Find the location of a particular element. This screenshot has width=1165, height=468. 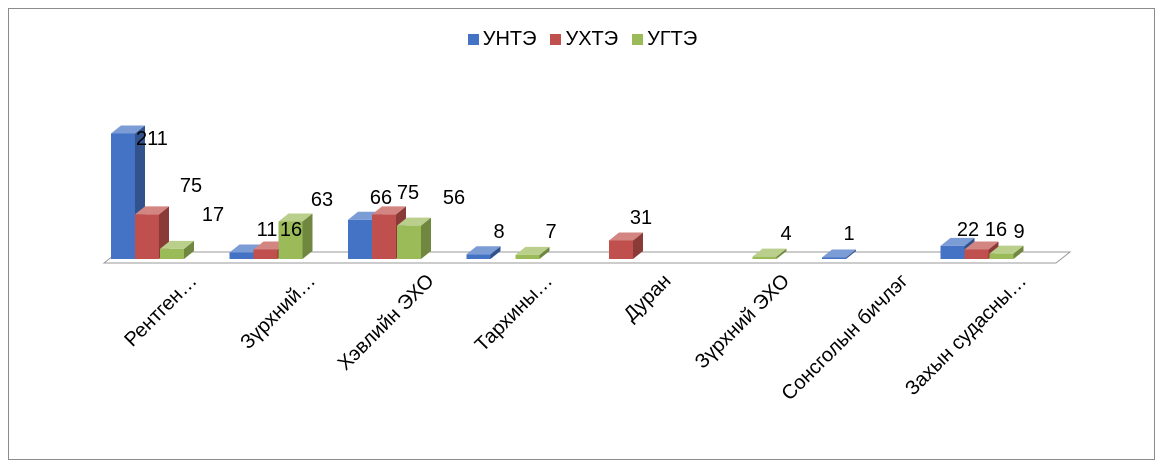

category-label-7: Сонсголын бичлэг is located at coordinates (844, 337).